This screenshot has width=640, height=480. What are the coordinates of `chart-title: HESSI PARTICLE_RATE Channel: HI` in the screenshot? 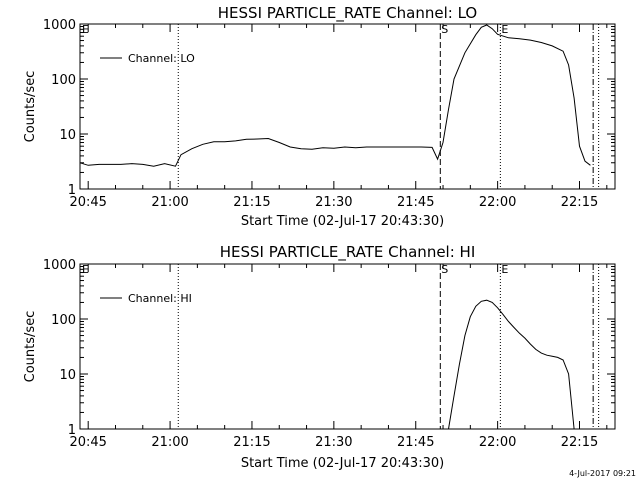 It's located at (348, 252).